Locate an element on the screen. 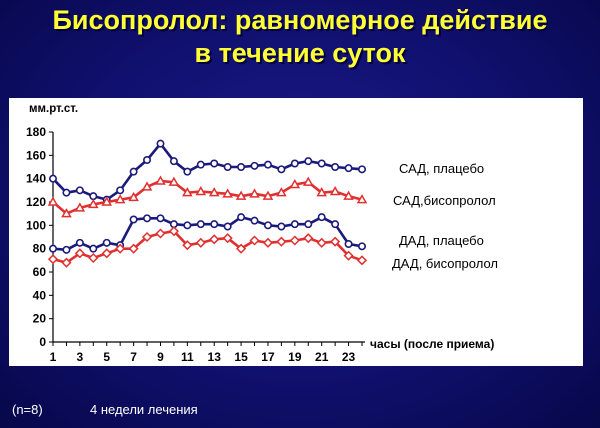  sample-size-note: (n=8) is located at coordinates (27, 409).